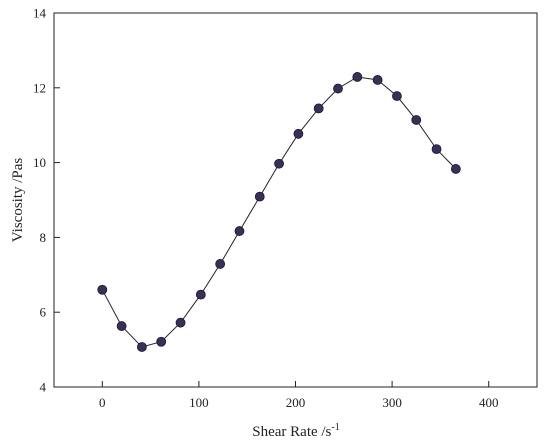  I want to click on x-tick-label: 0, so click(102, 402).